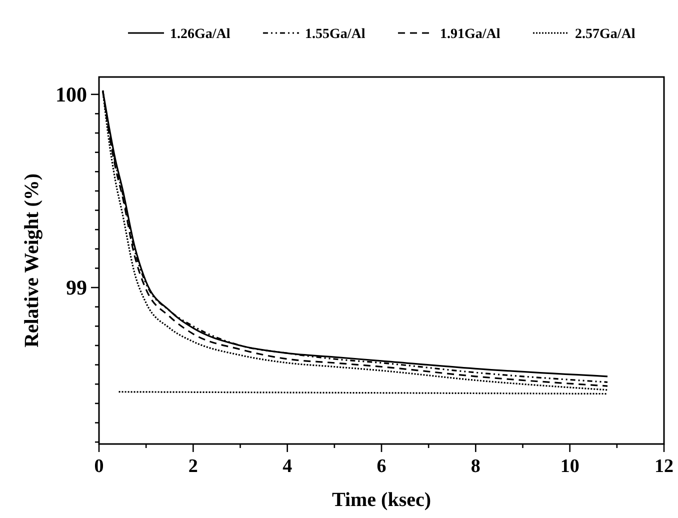 The image size is (678, 518). What do you see at coordinates (570, 466) in the screenshot?
I see `x-tick-label: 10` at bounding box center [570, 466].